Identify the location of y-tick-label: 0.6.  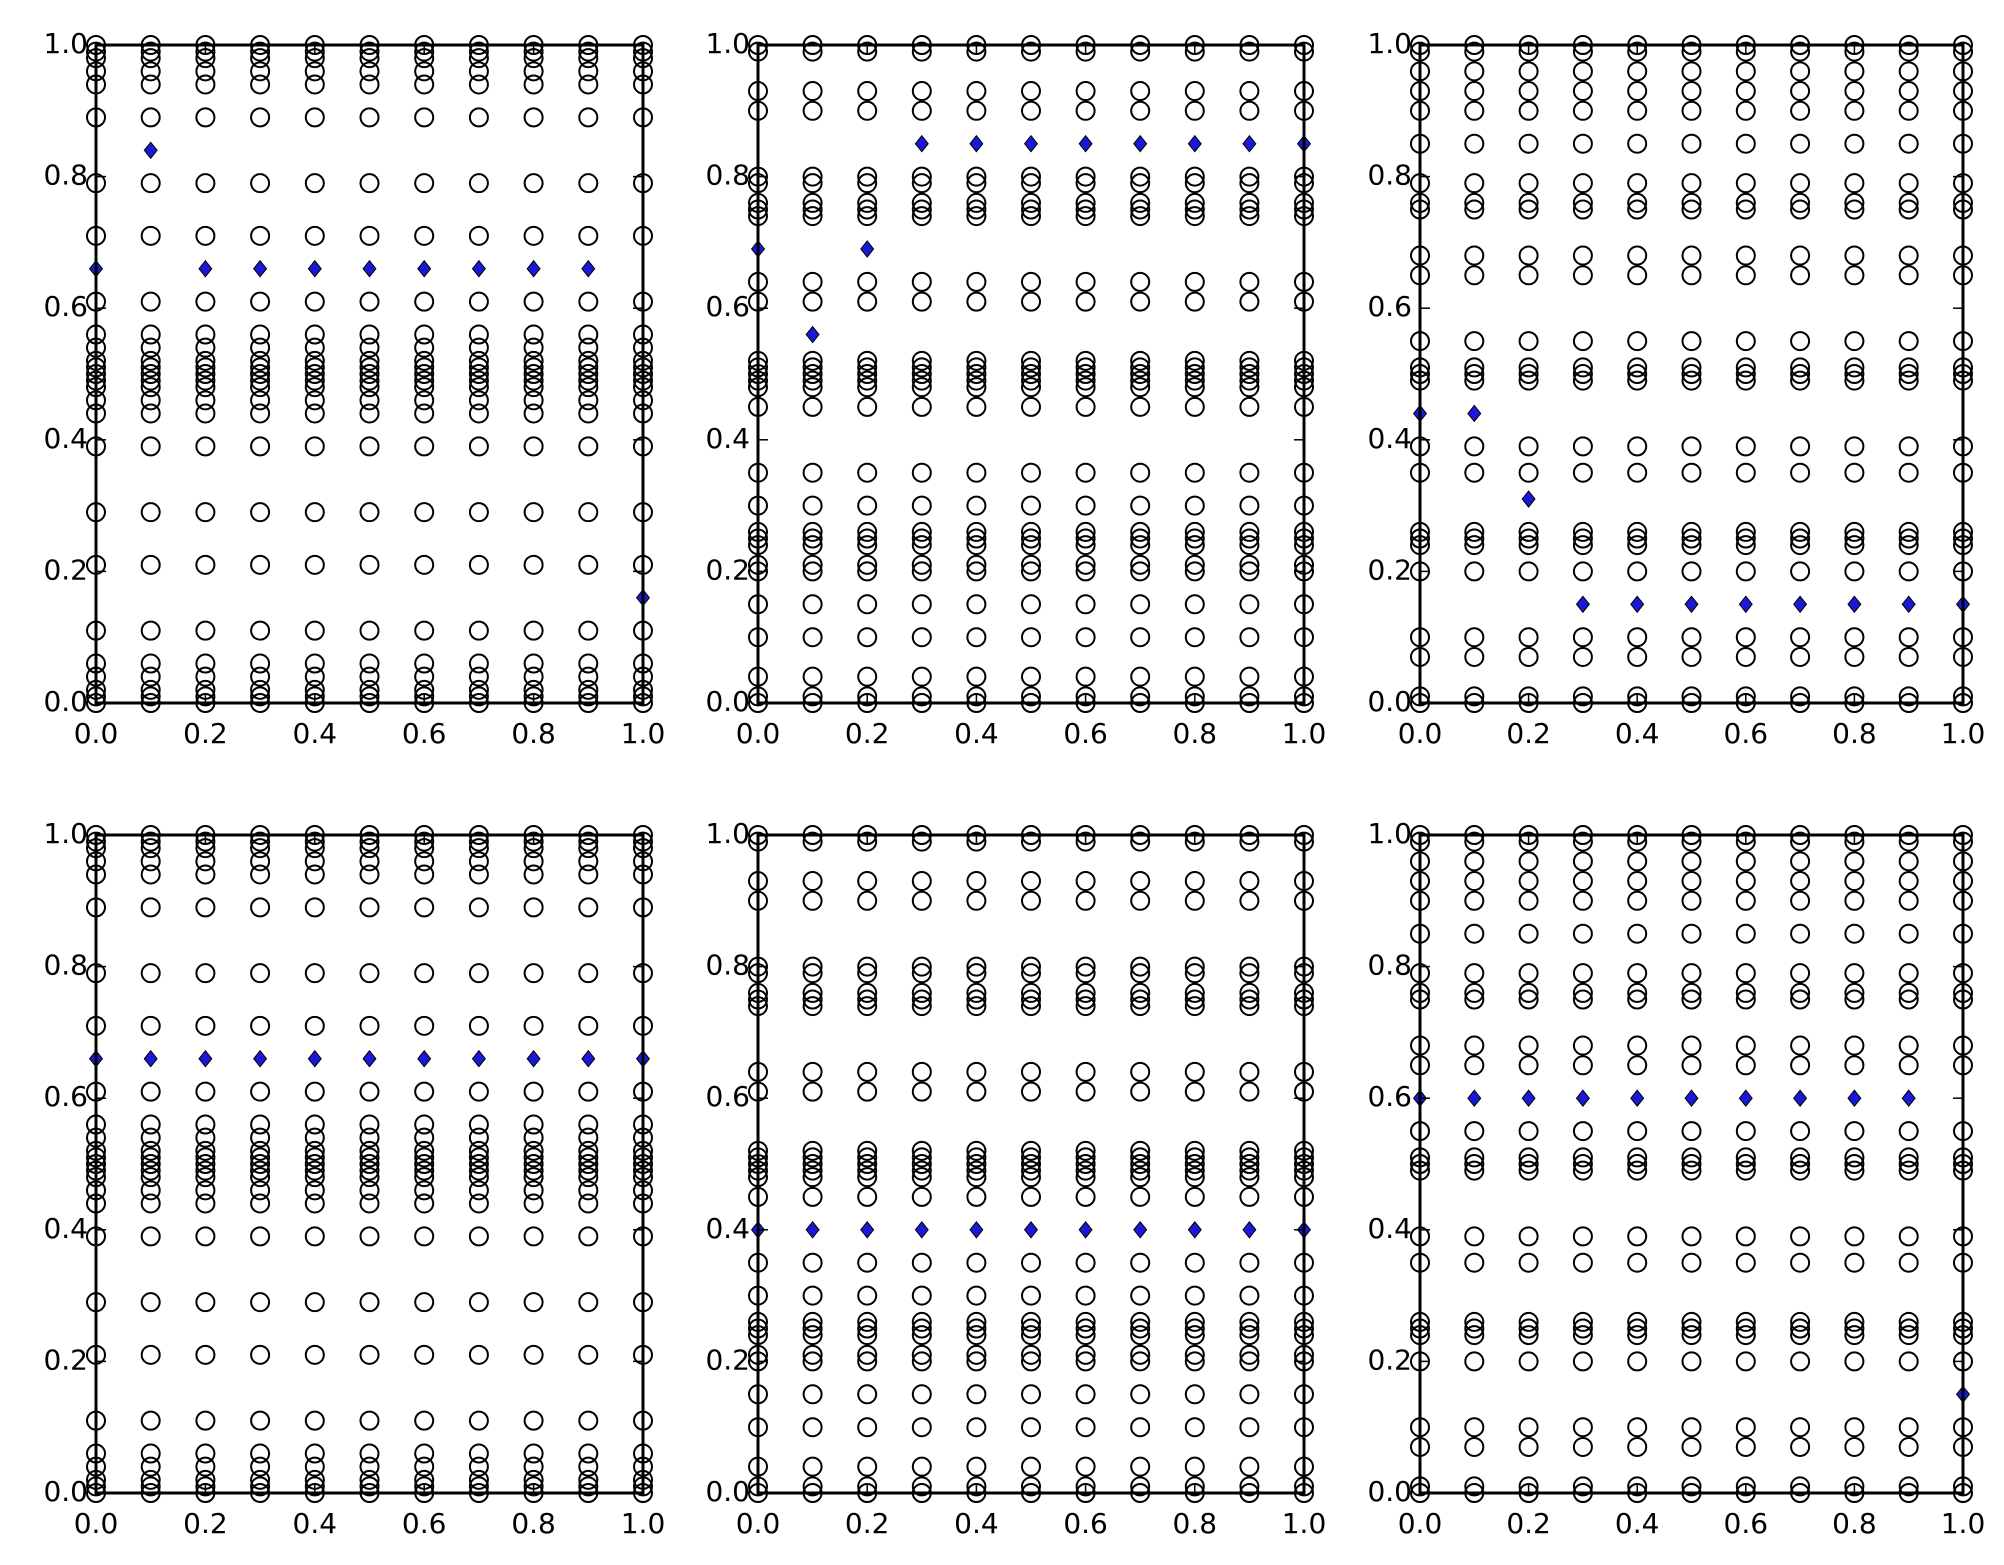
(65, 1096).